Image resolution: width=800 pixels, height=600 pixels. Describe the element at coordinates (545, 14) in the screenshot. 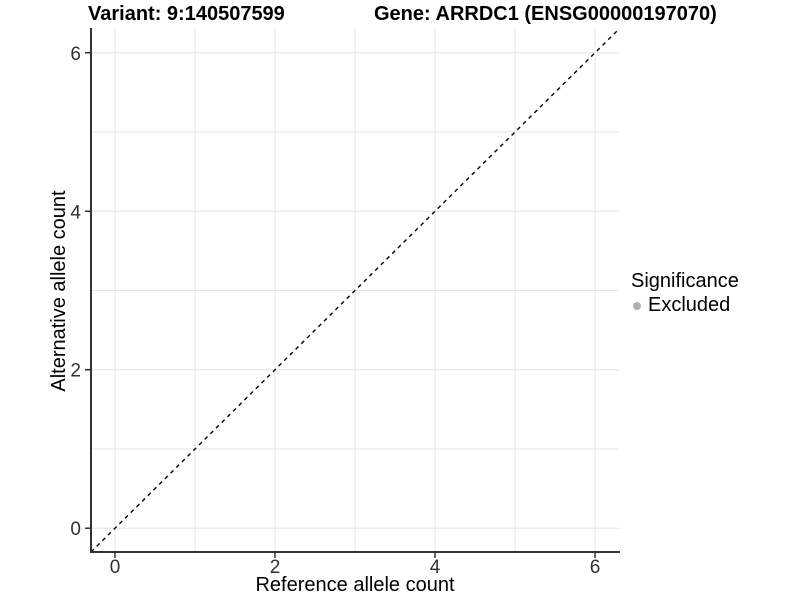

I see `plot-title-gene: Gene: ARRDC1 (ENSG00000197070)` at that location.